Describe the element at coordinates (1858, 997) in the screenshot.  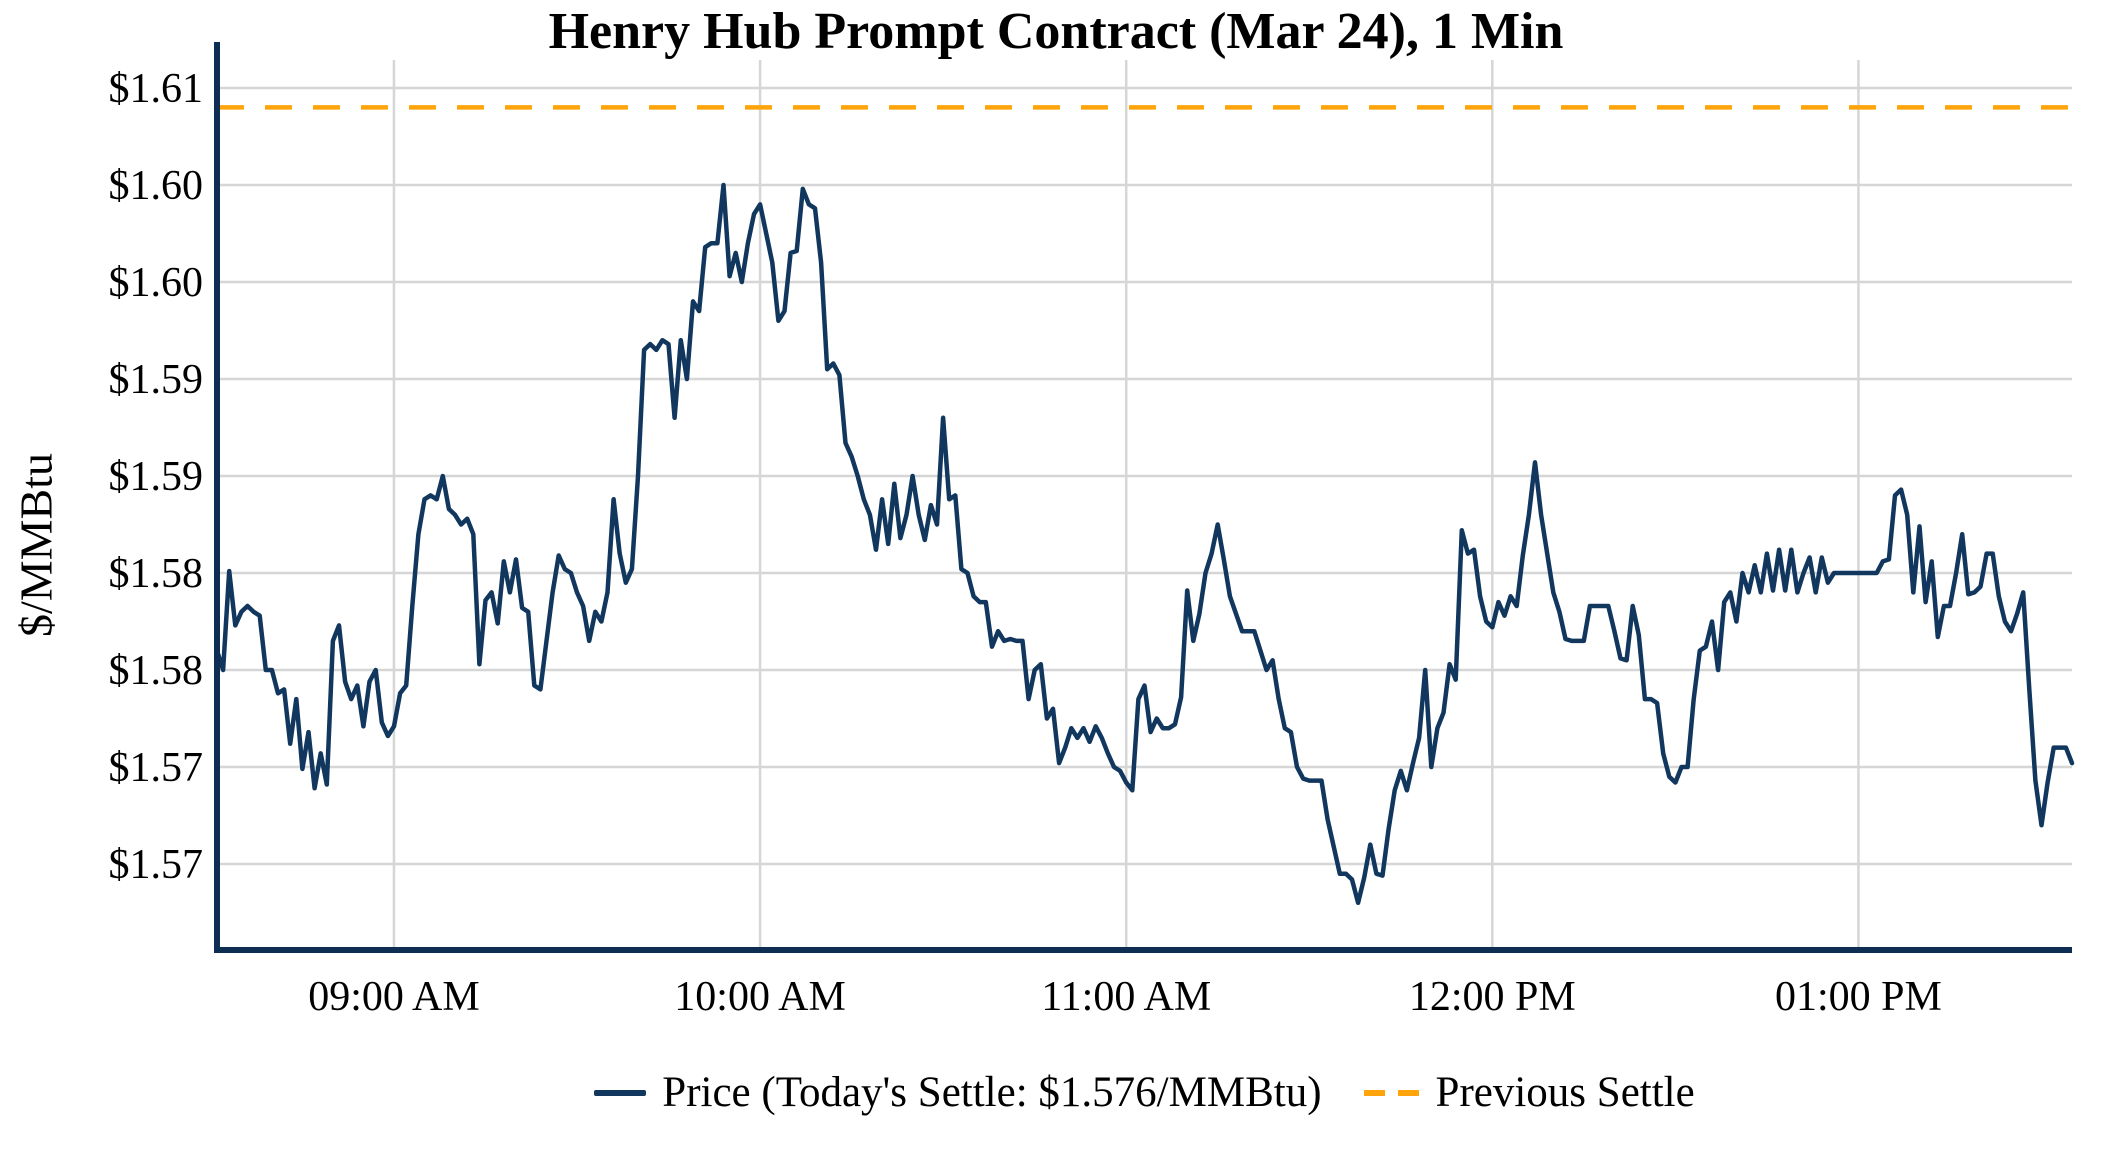
I see `svg-text: 01:00 PM` at that location.